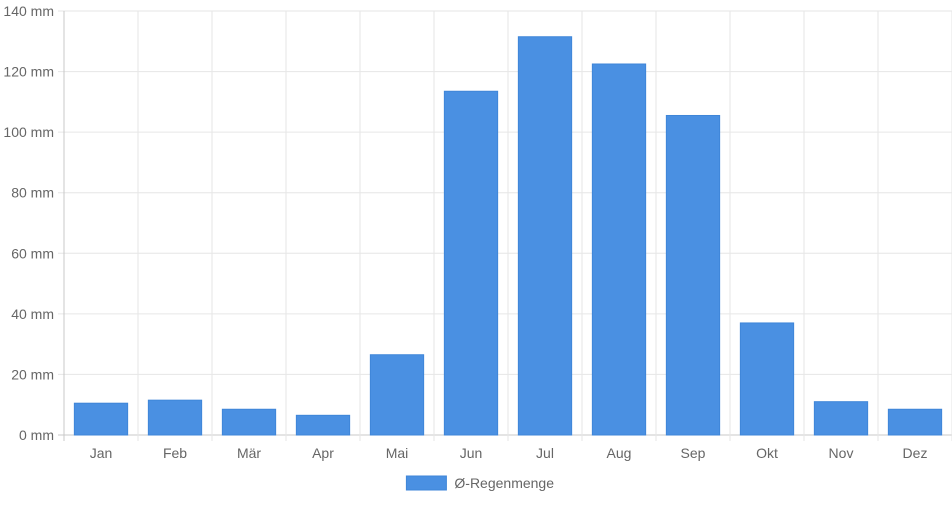 Image resolution: width=952 pixels, height=505 pixels. Describe the element at coordinates (28, 132) in the screenshot. I see `y-tick-label: 100 mm` at that location.